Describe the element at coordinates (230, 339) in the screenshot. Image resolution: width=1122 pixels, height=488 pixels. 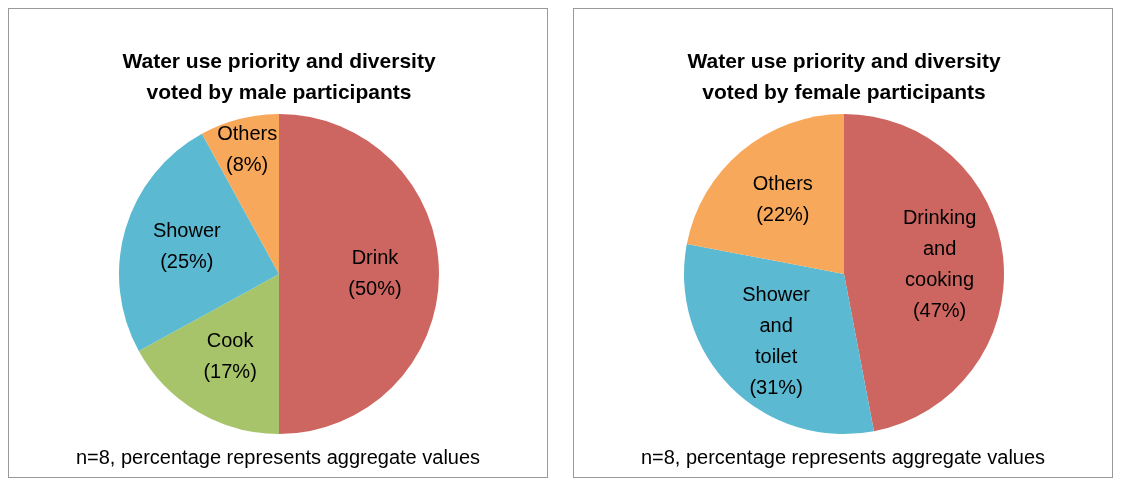
I see `slice-label: Cook` at that location.